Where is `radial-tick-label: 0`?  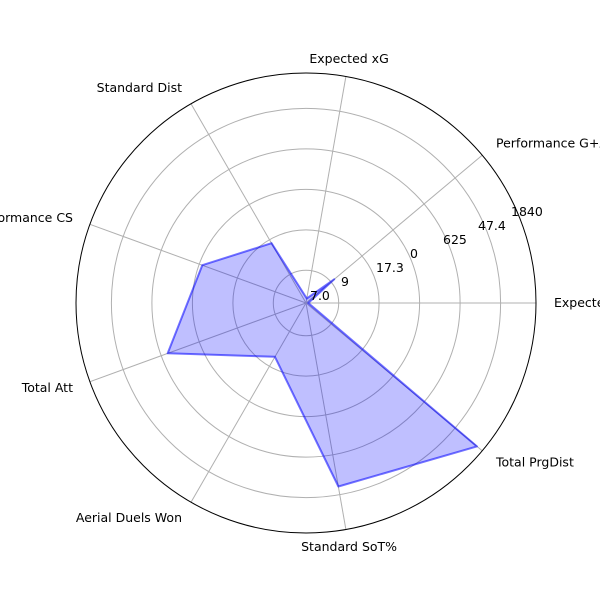
radial-tick-label: 0 is located at coordinates (414, 253).